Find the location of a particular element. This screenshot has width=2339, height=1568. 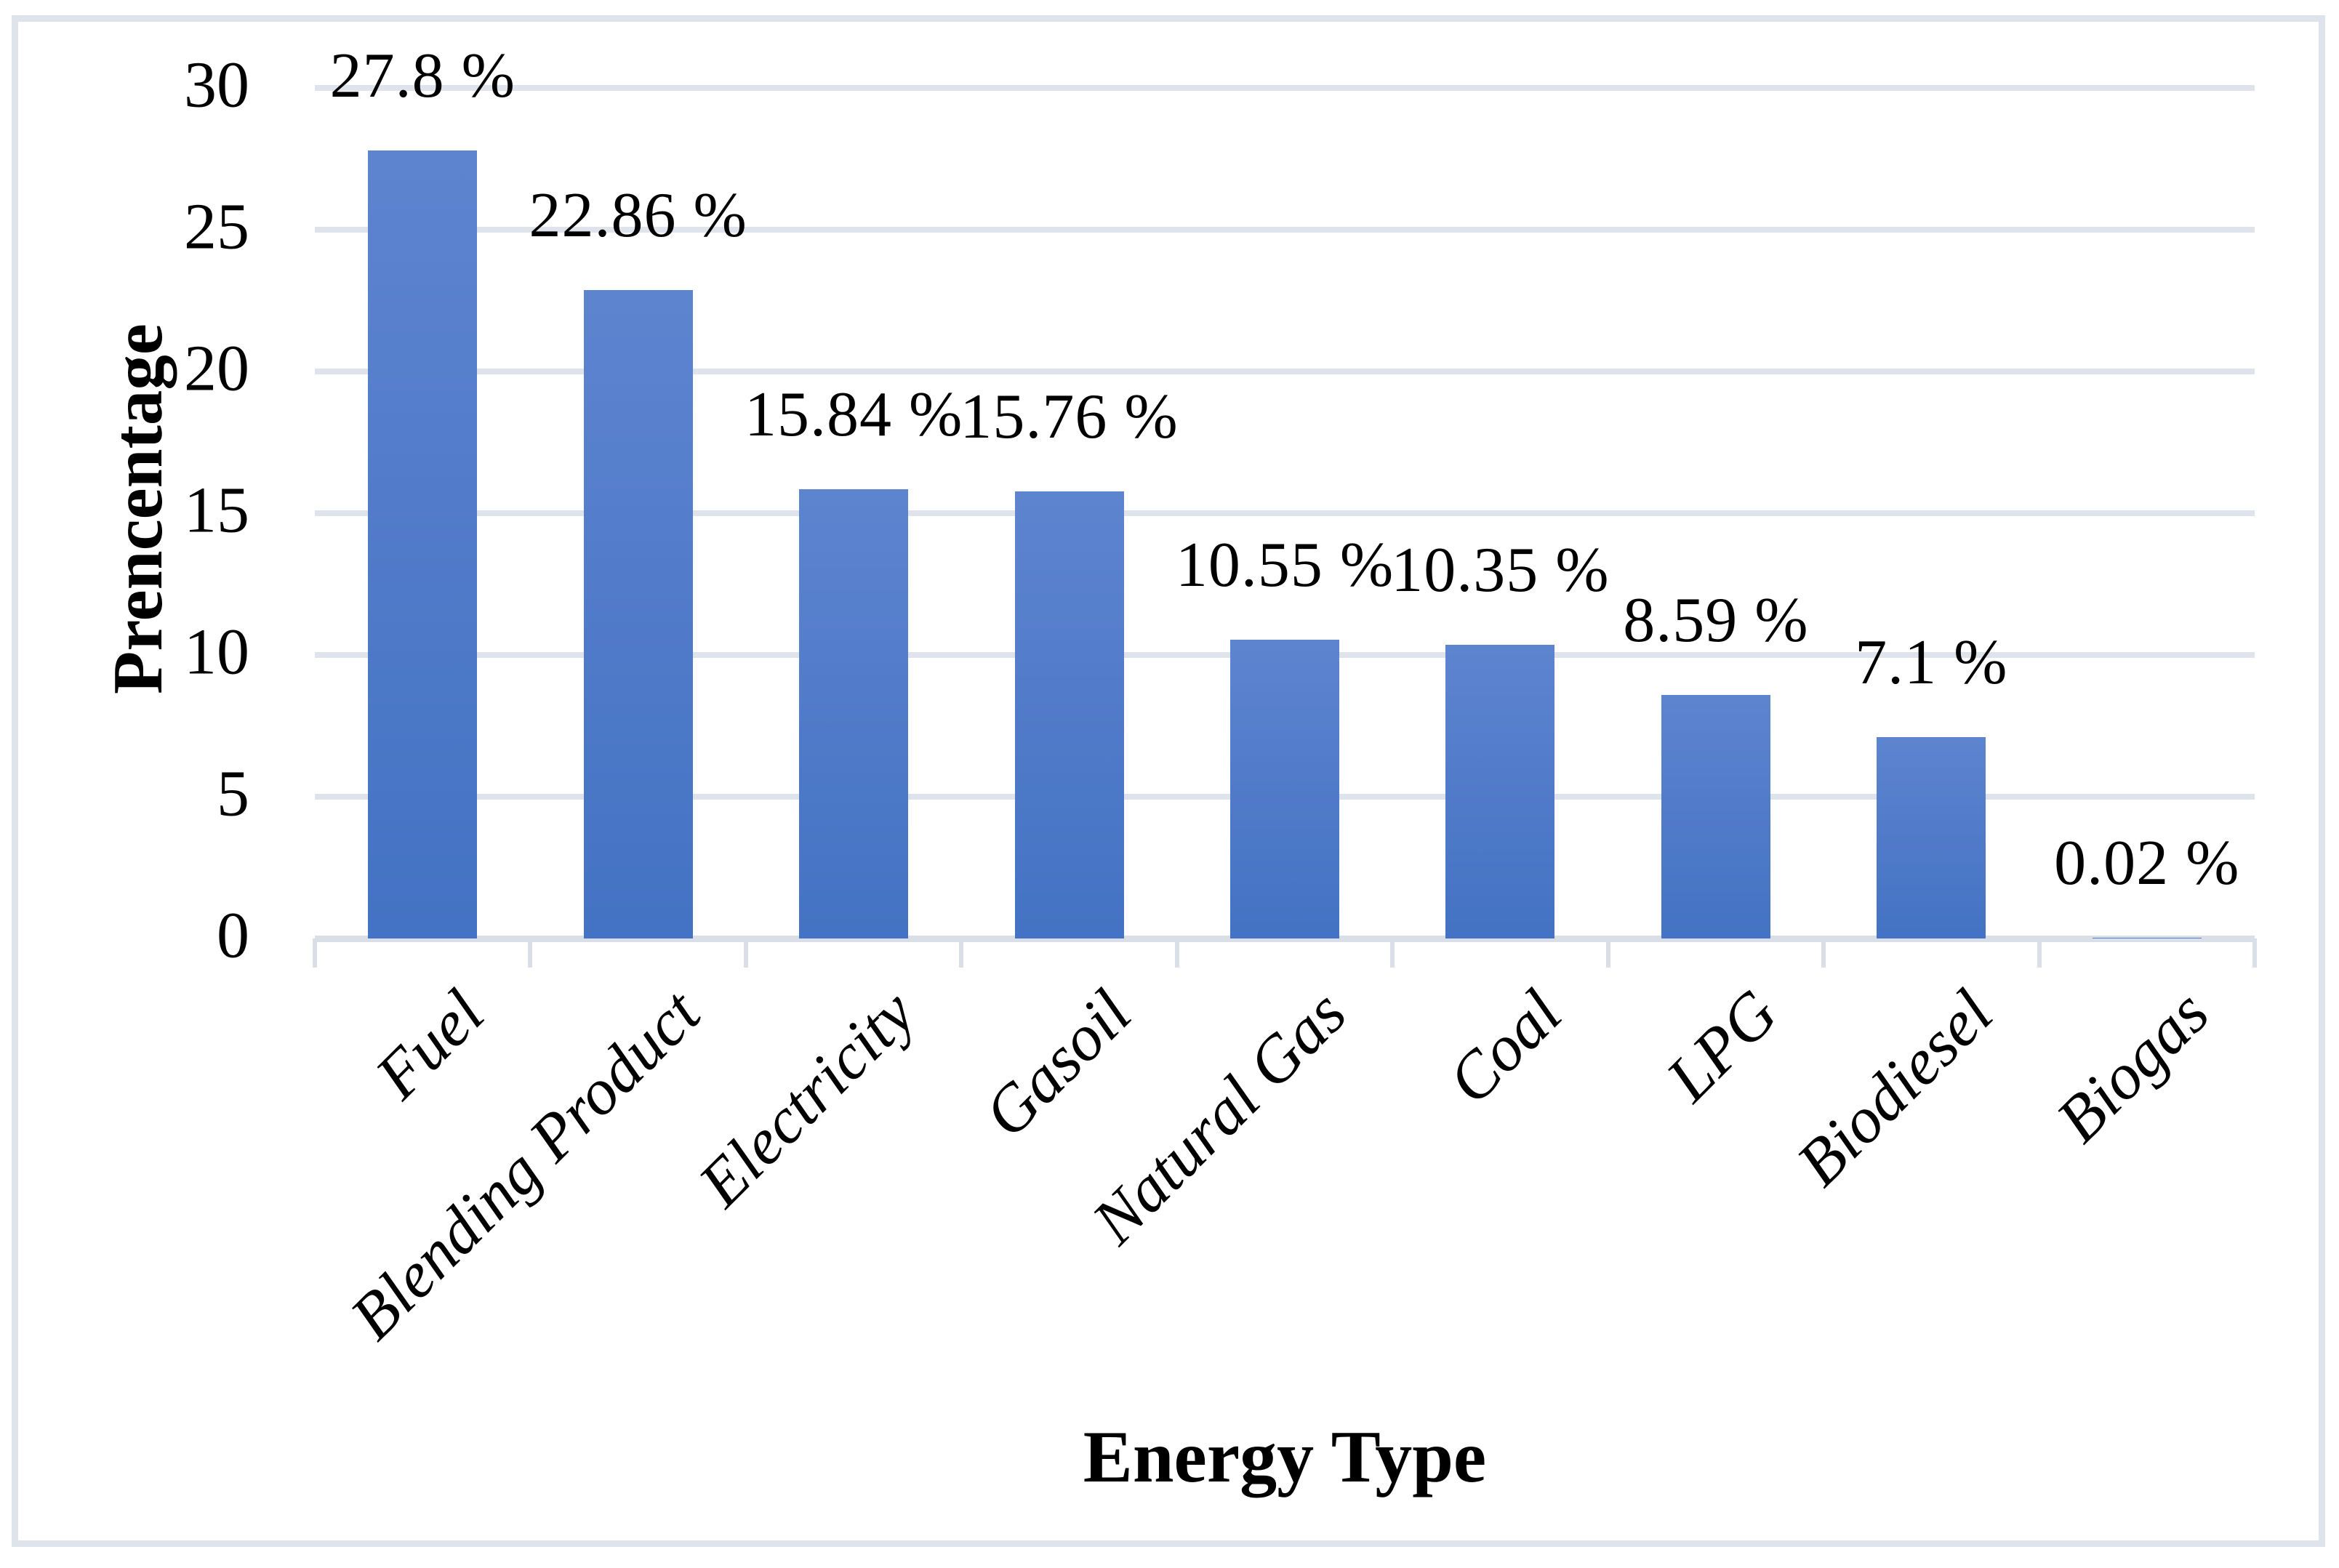

y-tick-label-25: 25 is located at coordinates (217, 226).